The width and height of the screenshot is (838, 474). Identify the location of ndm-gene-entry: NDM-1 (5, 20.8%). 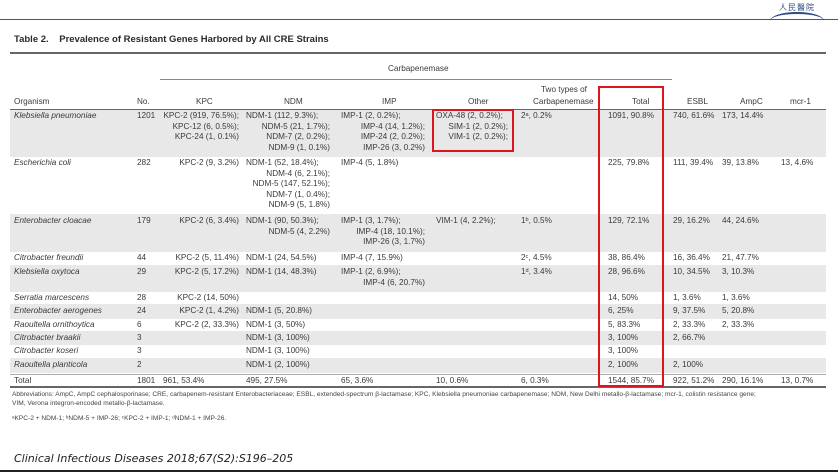
(279, 310).